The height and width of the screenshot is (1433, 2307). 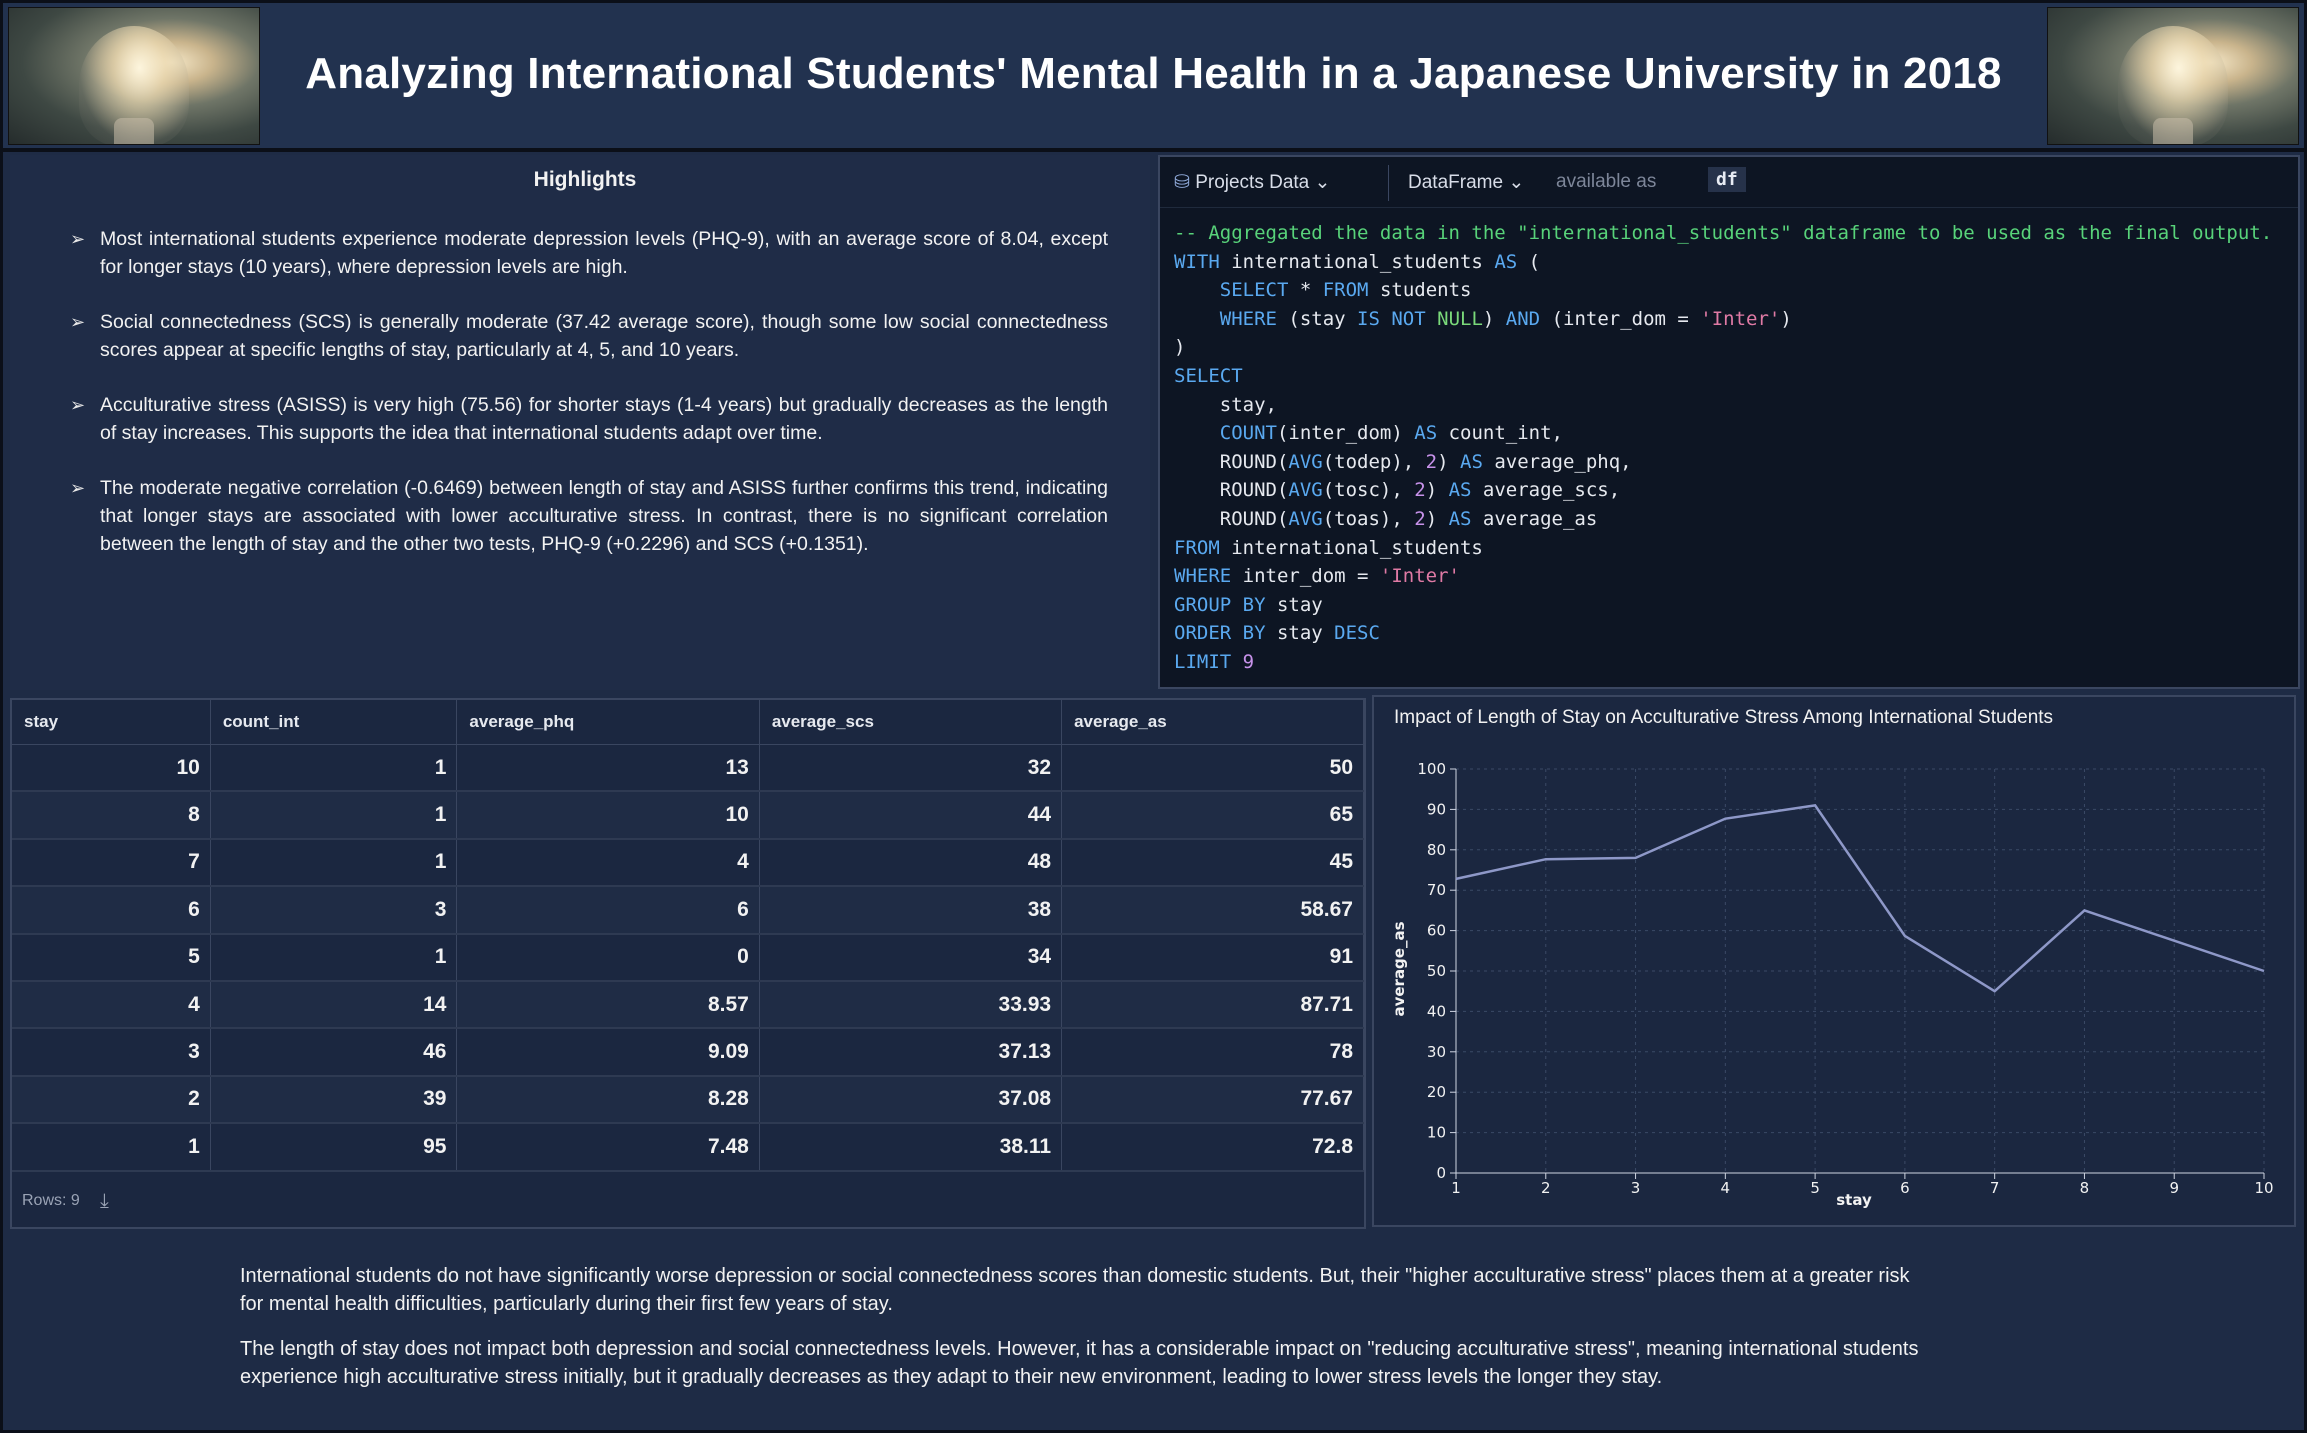 I want to click on x-tick-label: 10, so click(x=2263, y=1188).